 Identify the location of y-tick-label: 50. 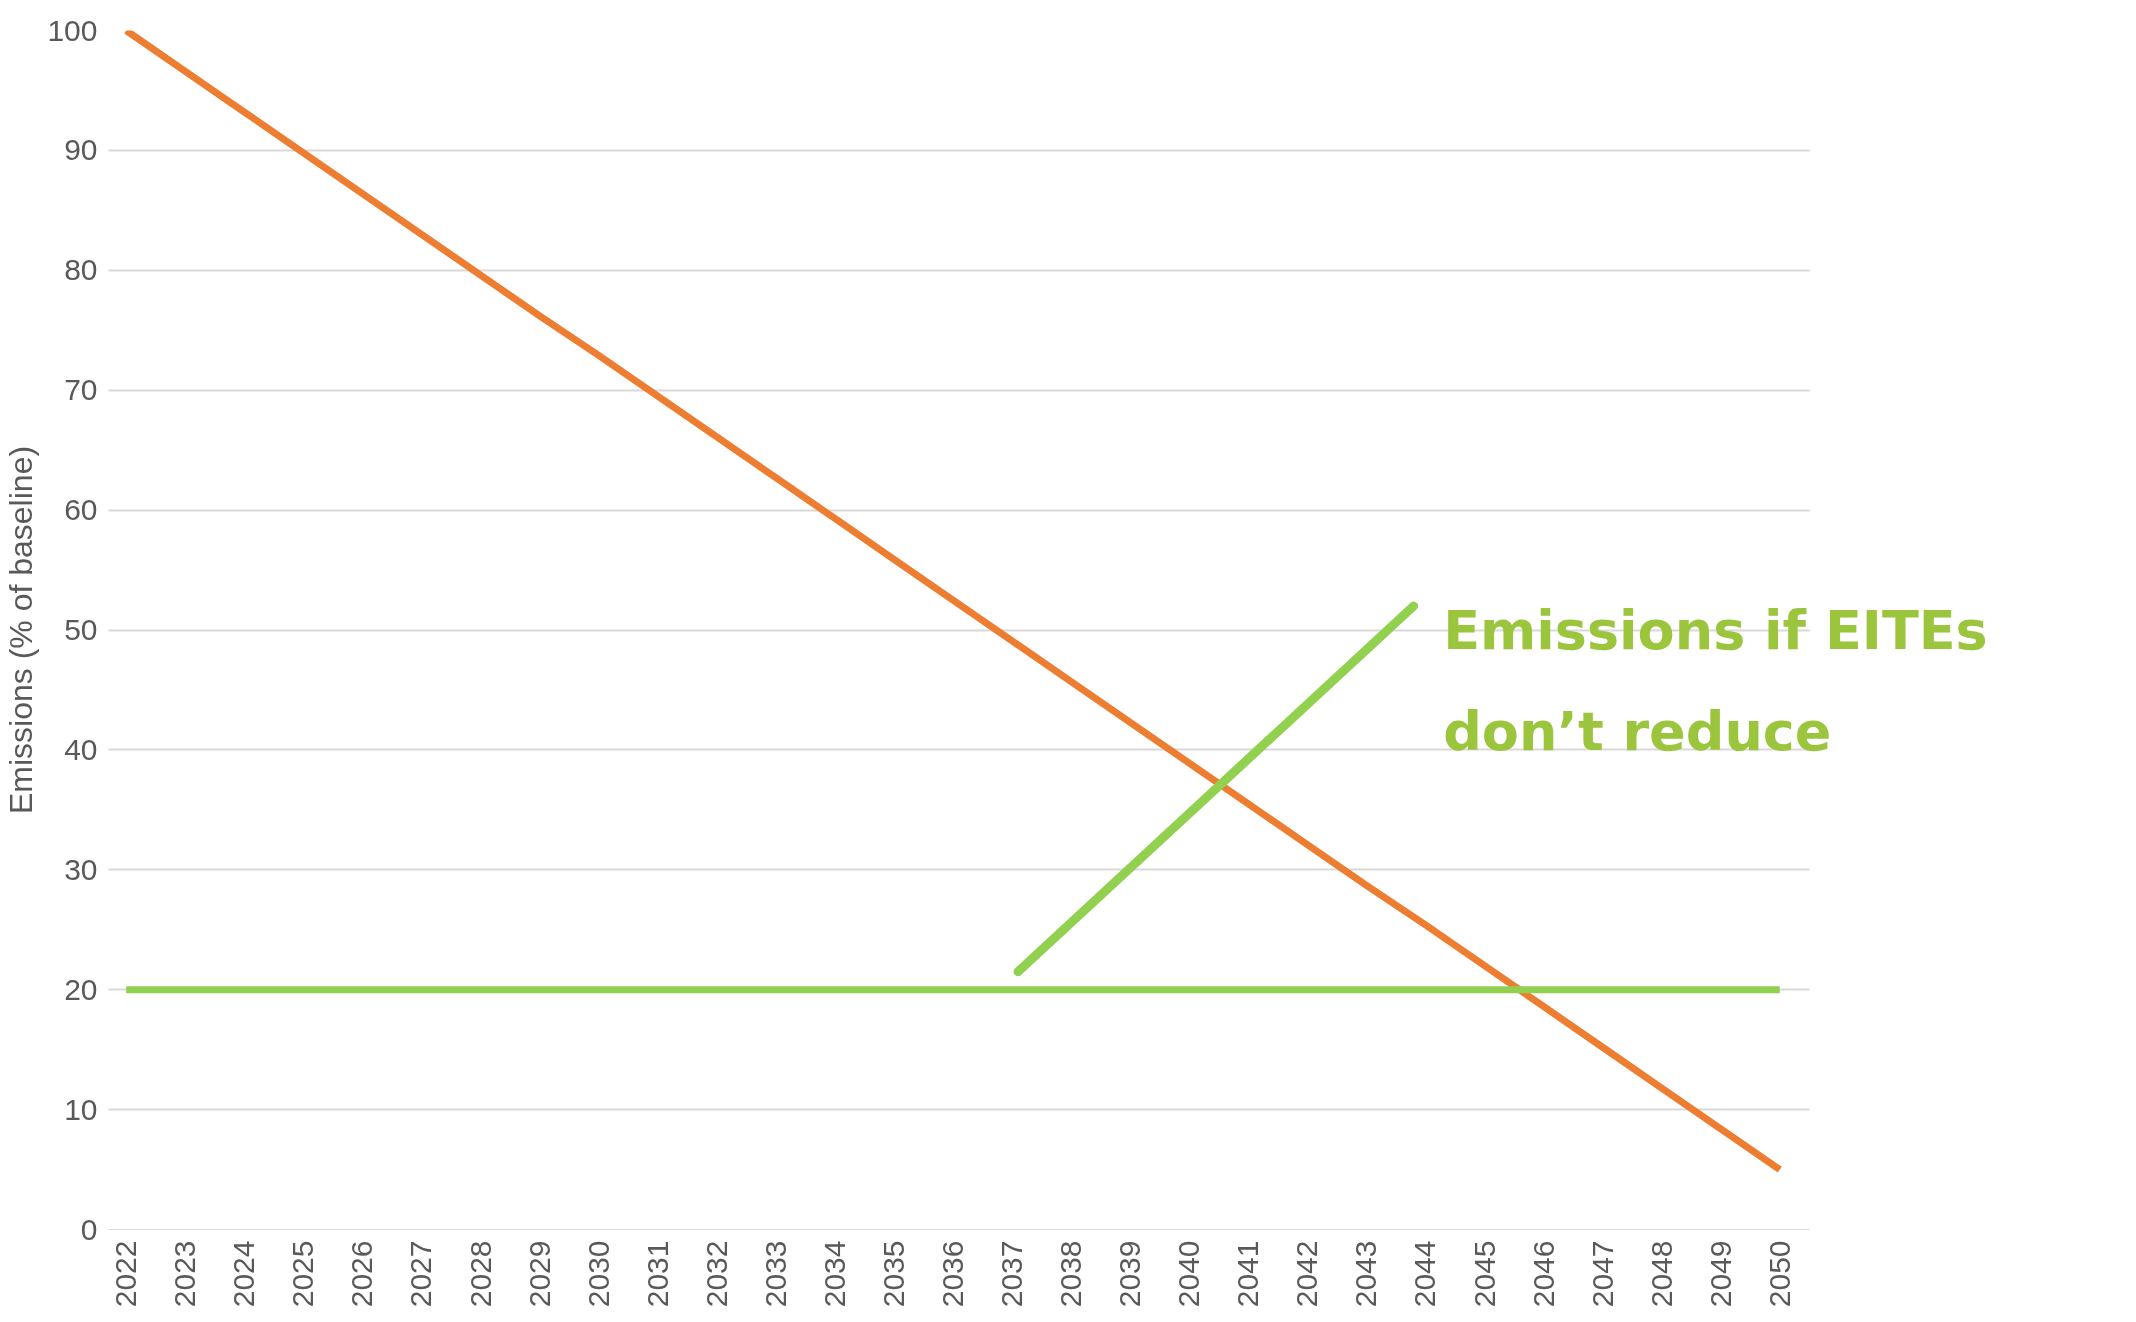
(81, 629).